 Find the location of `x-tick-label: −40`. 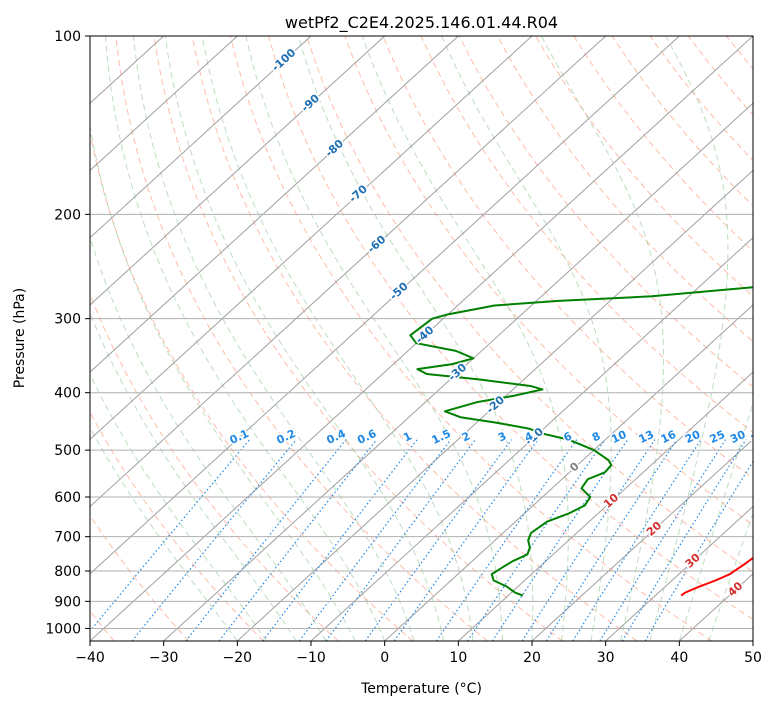

x-tick-label: −40 is located at coordinates (90, 658).